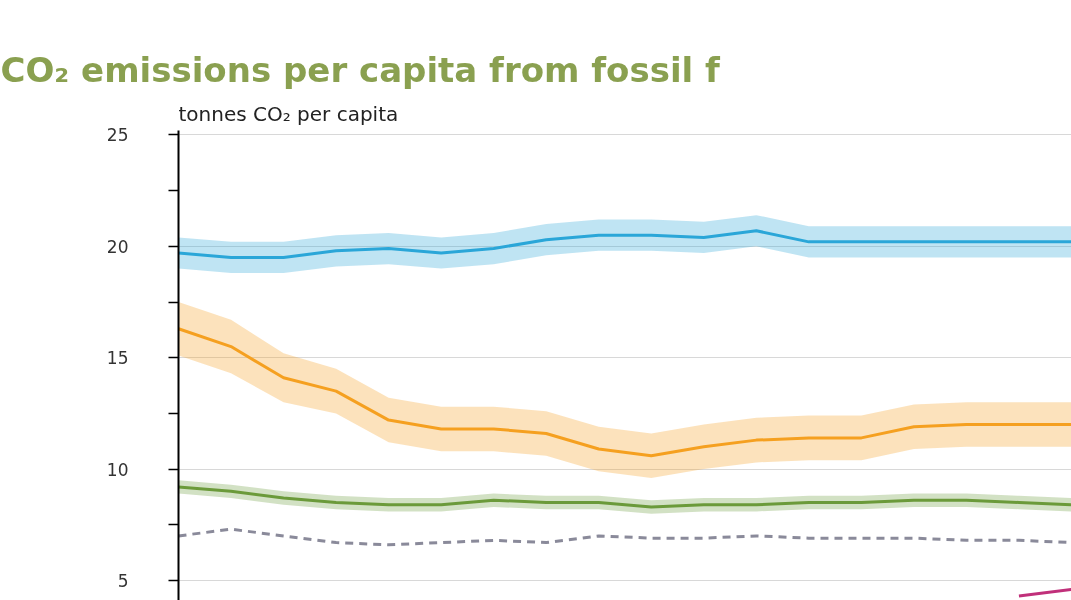 The height and width of the screenshot is (600, 1071). Describe the element at coordinates (624, 244) in the screenshot. I see `line-series` at that location.